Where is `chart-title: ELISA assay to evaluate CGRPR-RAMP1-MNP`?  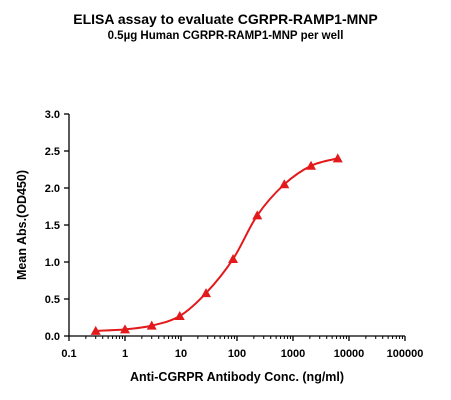
chart-title: ELISA assay to evaluate CGRPR-RAMP1-MNP is located at coordinates (225, 19).